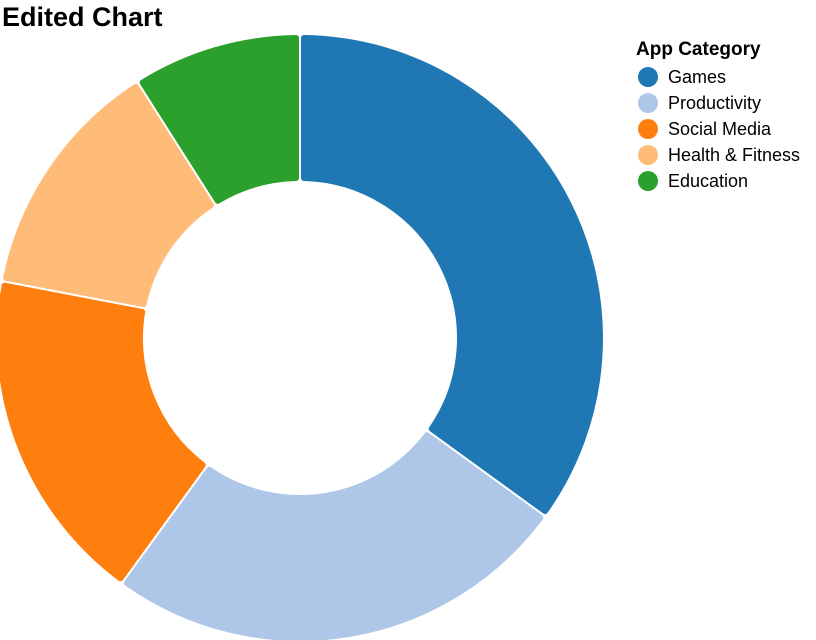 This screenshot has width=816, height=640. What do you see at coordinates (108, 195) in the screenshot?
I see `slice-health-fitness` at bounding box center [108, 195].